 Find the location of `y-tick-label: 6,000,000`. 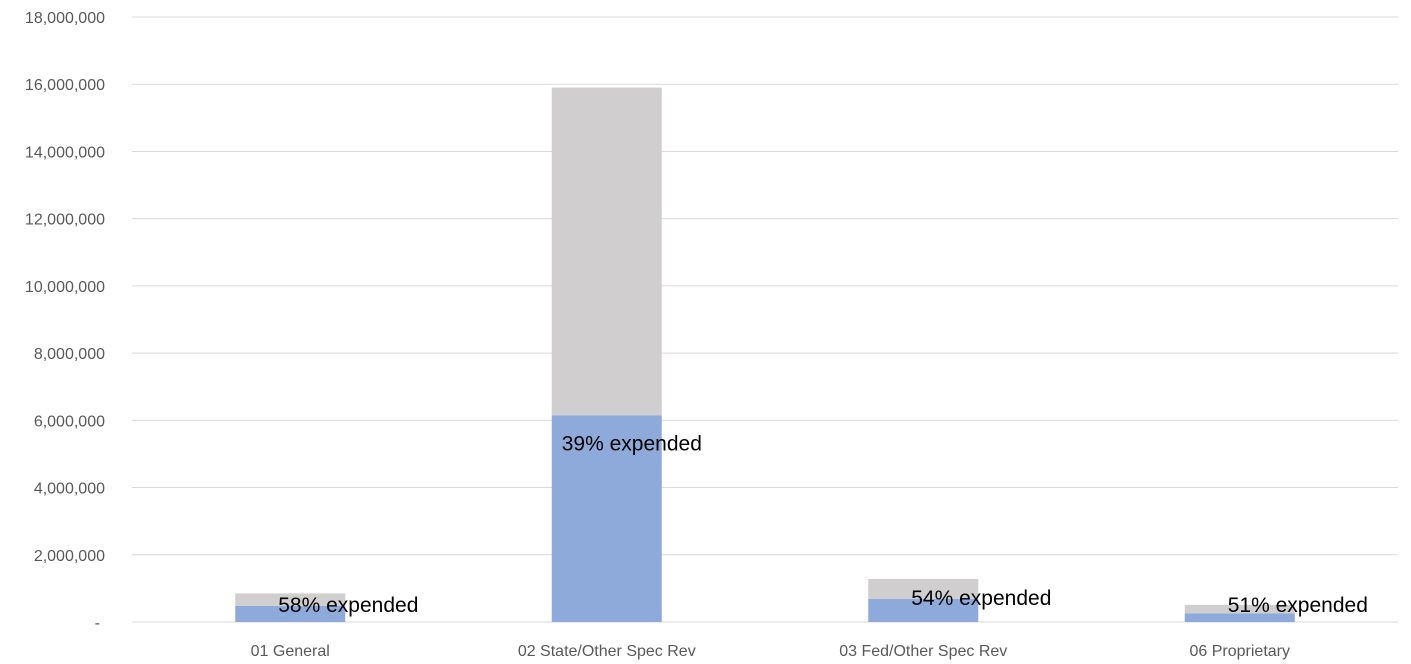

y-tick-label: 6,000,000 is located at coordinates (69, 421).